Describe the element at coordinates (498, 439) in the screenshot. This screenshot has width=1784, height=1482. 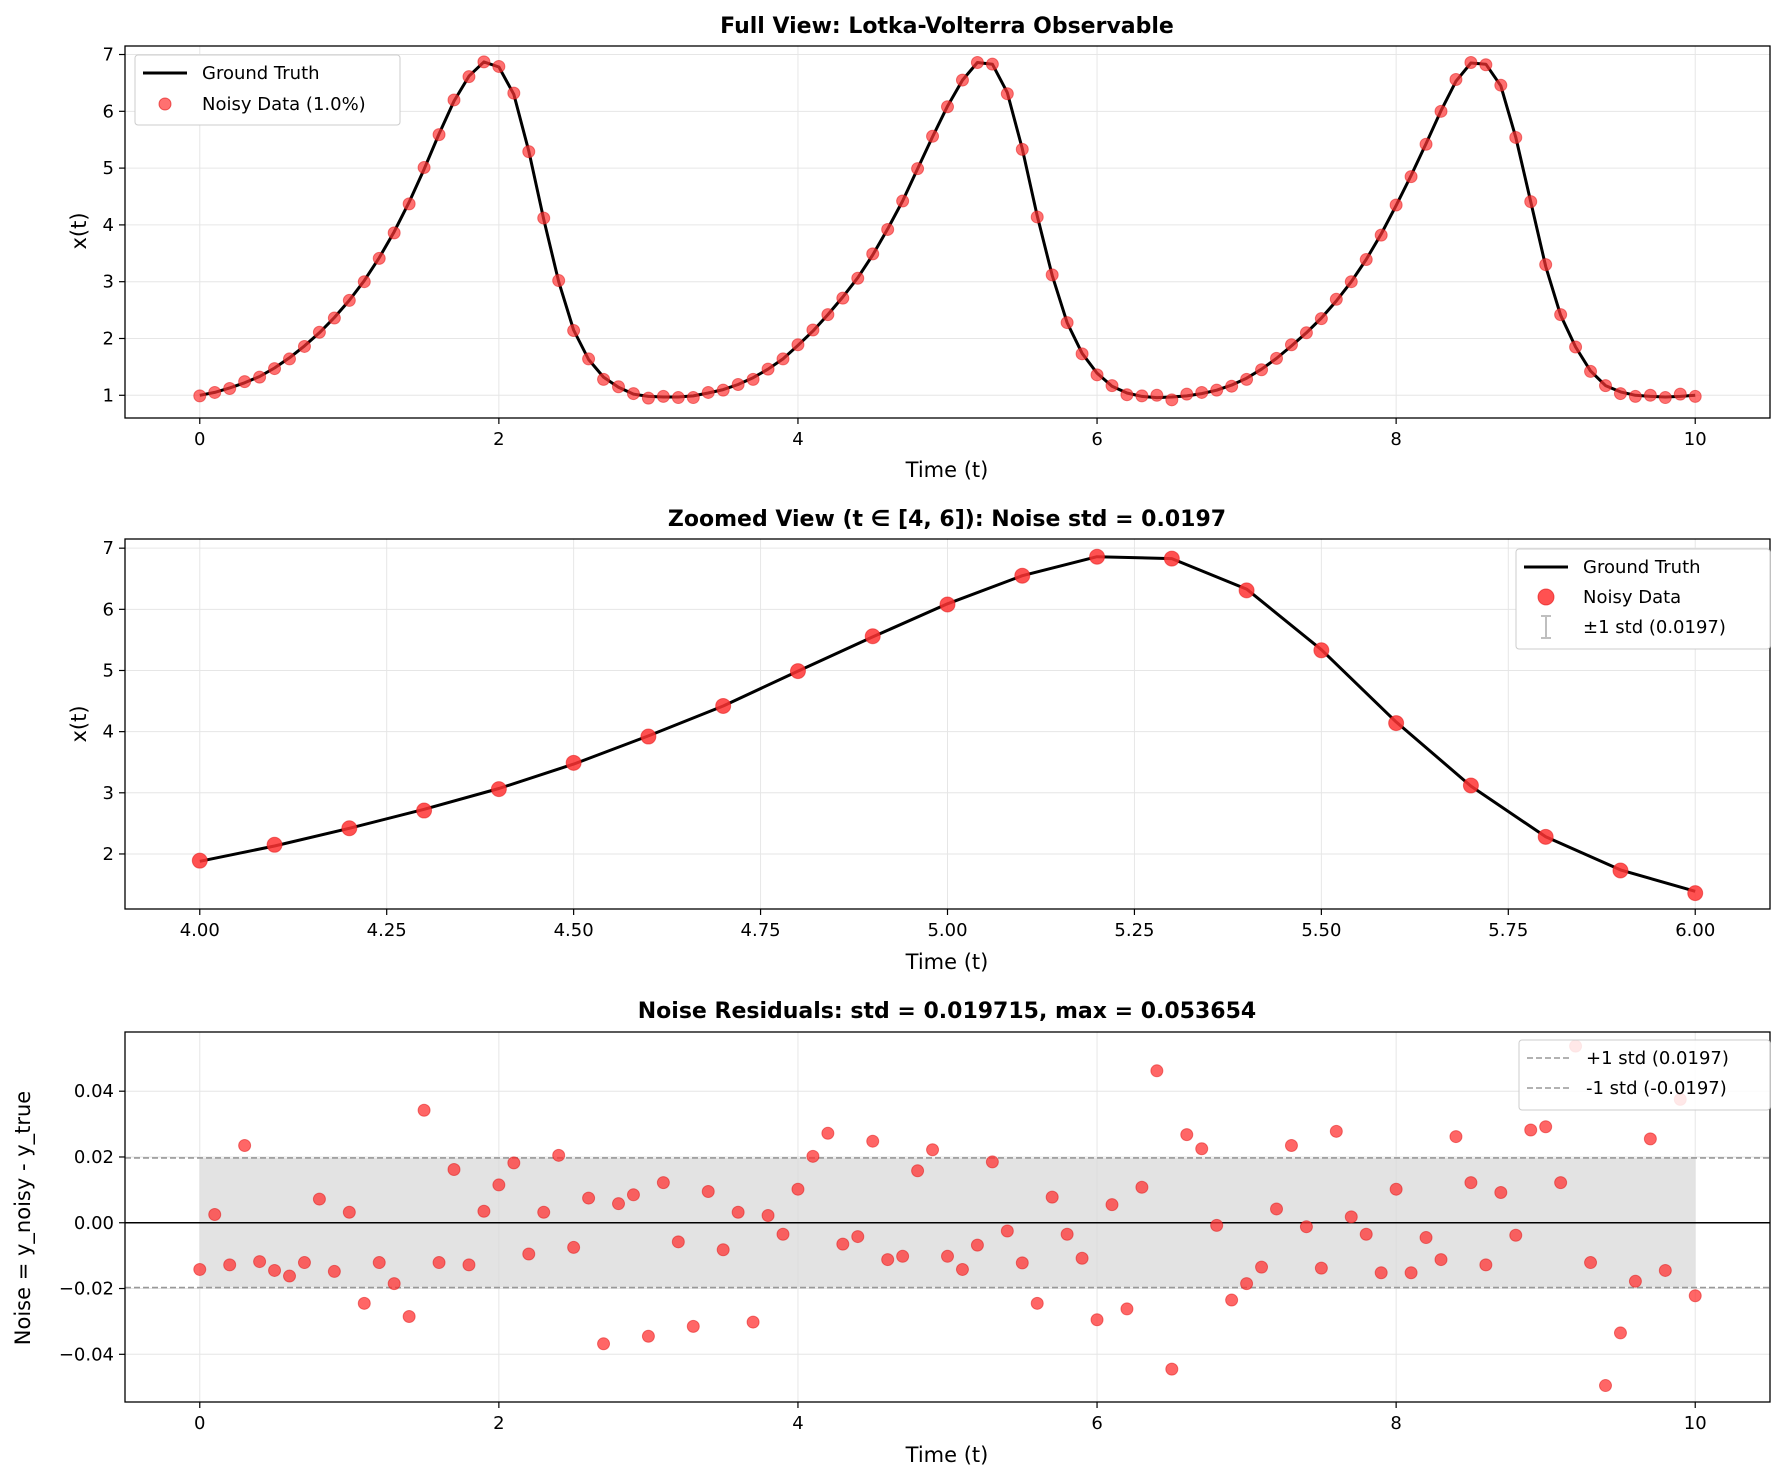
I see `x-tick-label: 2` at that location.